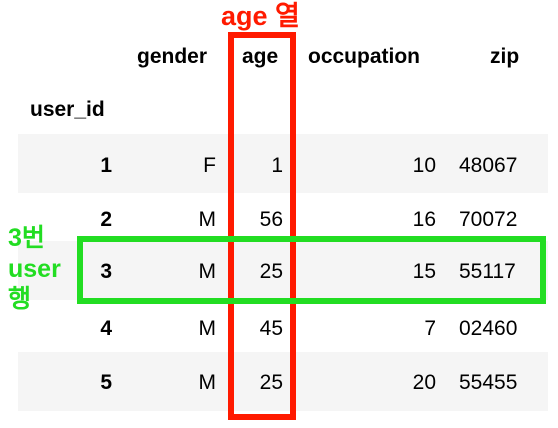 The image size is (558, 428). Describe the element at coordinates (106, 382) in the screenshot. I see `row-index: 5` at that location.